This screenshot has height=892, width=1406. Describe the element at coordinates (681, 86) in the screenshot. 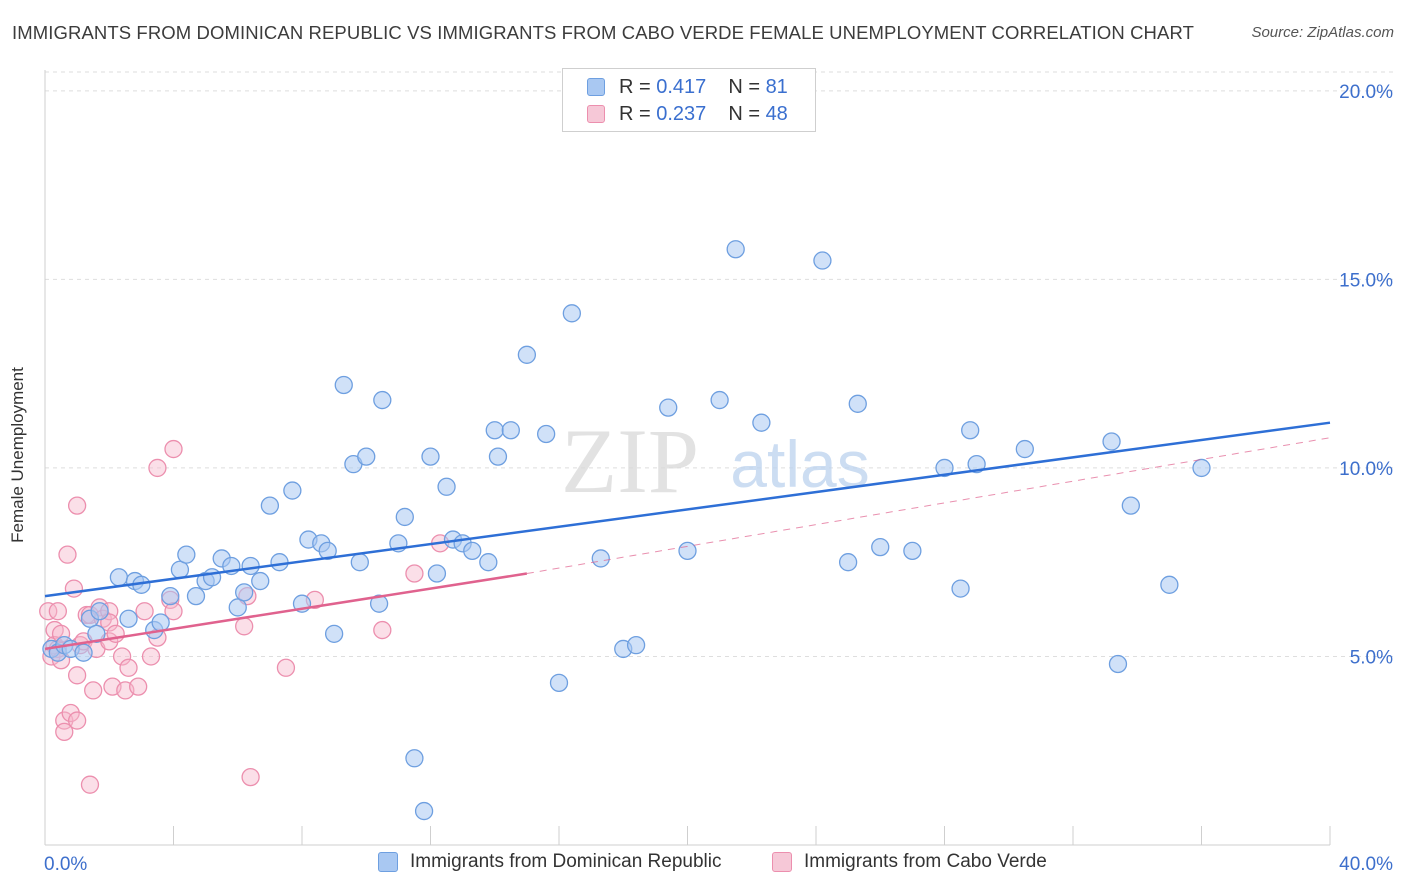

I see `legend-r-value: 0.417` at that location.